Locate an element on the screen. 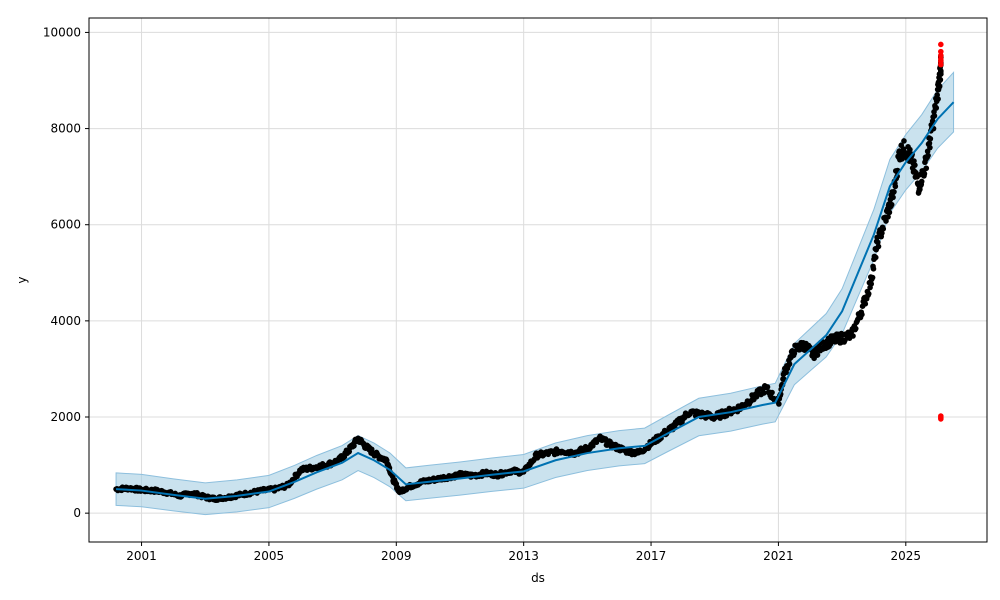 This screenshot has width=1000, height=600. y-axis-ticks: 0 2000 4000 6000 8000 10000 is located at coordinates (66, 272).